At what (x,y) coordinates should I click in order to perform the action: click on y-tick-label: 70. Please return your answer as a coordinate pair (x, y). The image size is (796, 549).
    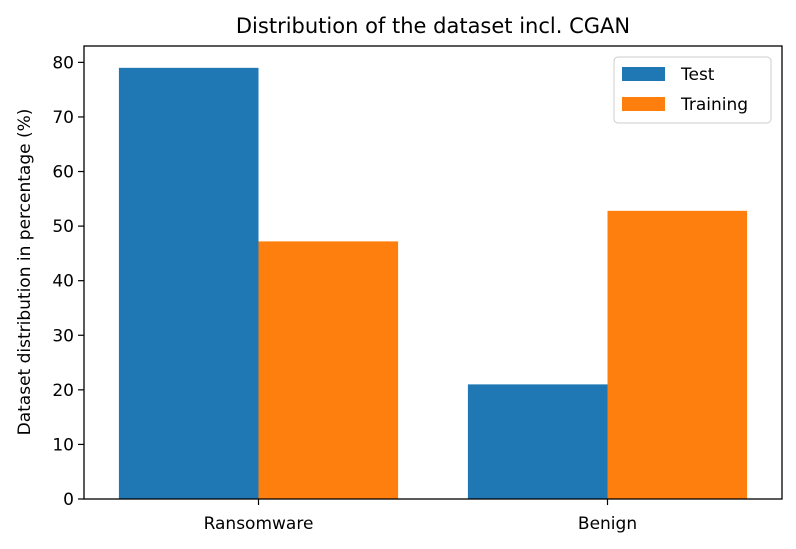
    Looking at the image, I should click on (63, 118).